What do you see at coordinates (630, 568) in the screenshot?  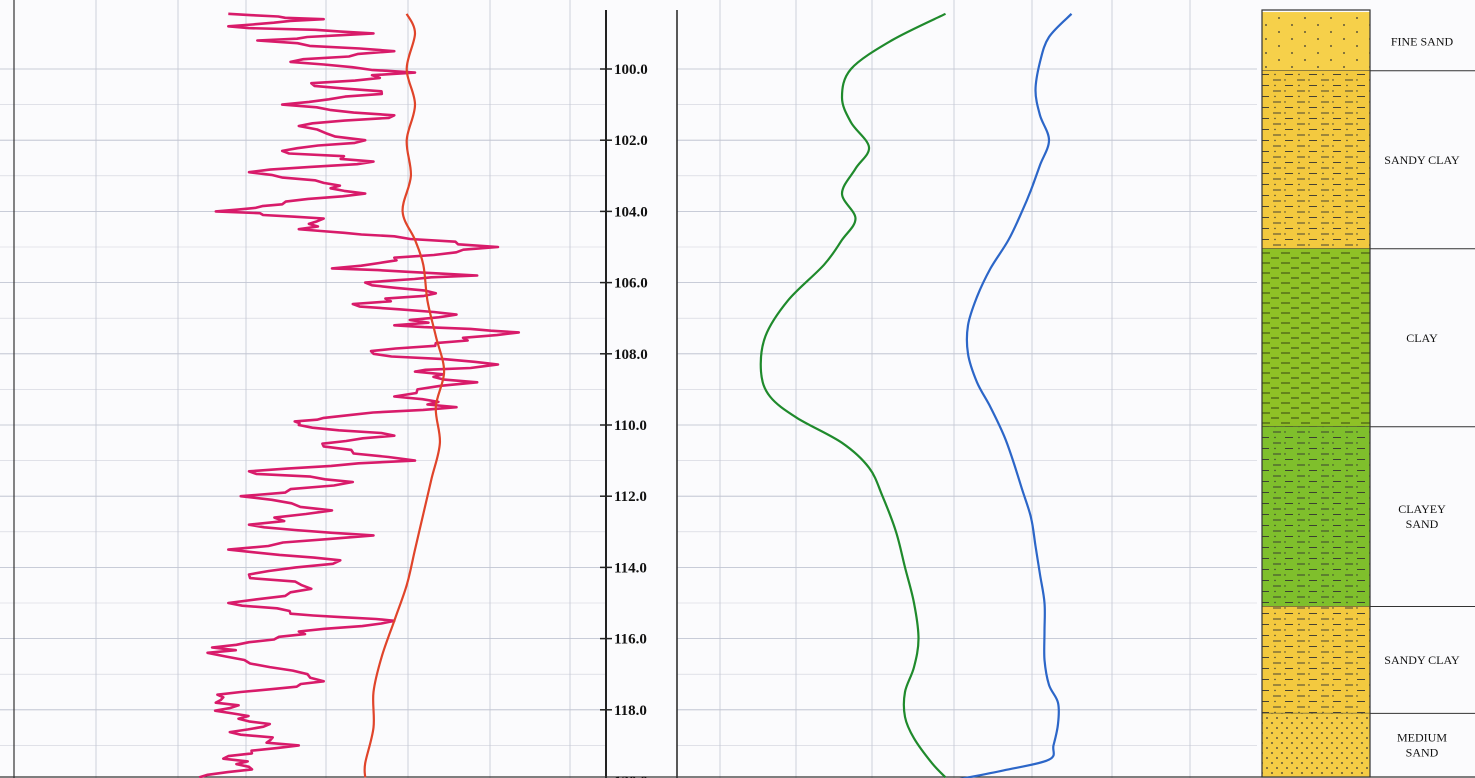 I see `depth-tick-label: 114.0` at bounding box center [630, 568].